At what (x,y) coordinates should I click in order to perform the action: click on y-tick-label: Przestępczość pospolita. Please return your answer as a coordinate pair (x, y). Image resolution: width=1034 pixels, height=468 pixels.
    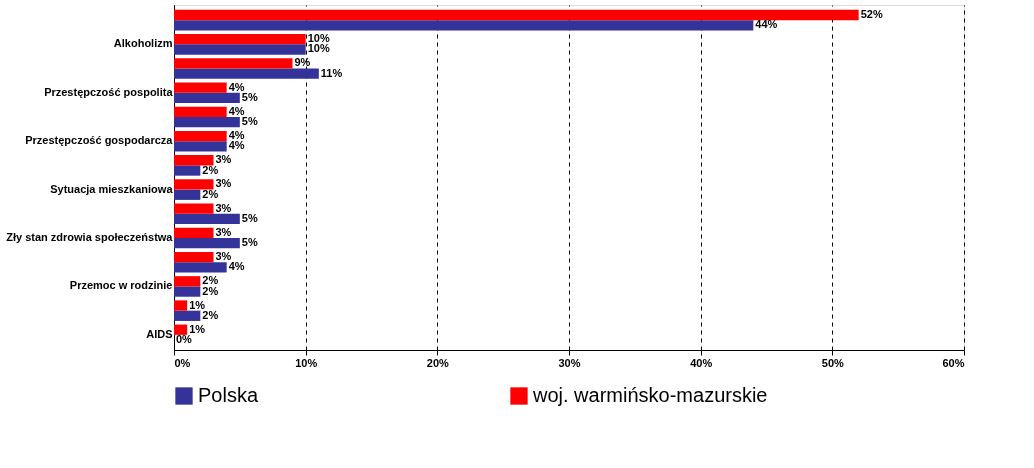
    Looking at the image, I should click on (109, 91).